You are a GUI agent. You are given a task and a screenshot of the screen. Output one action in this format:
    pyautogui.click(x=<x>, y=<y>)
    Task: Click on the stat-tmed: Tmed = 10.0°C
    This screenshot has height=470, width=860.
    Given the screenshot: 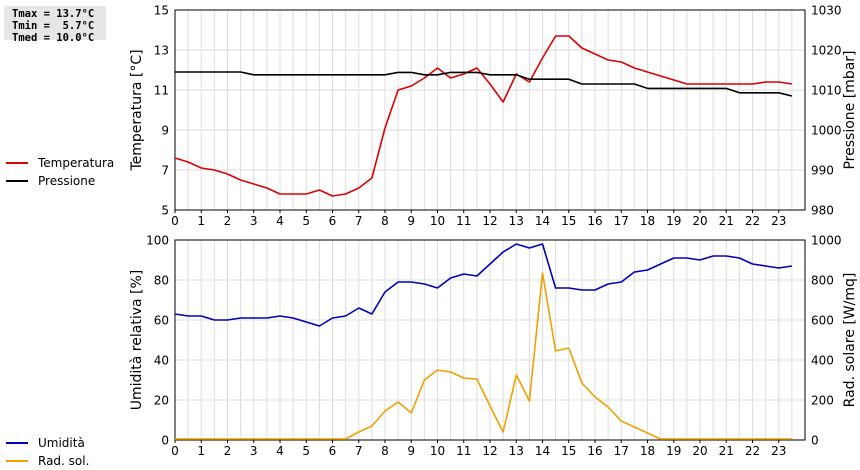 What is the action you would take?
    pyautogui.click(x=53, y=38)
    